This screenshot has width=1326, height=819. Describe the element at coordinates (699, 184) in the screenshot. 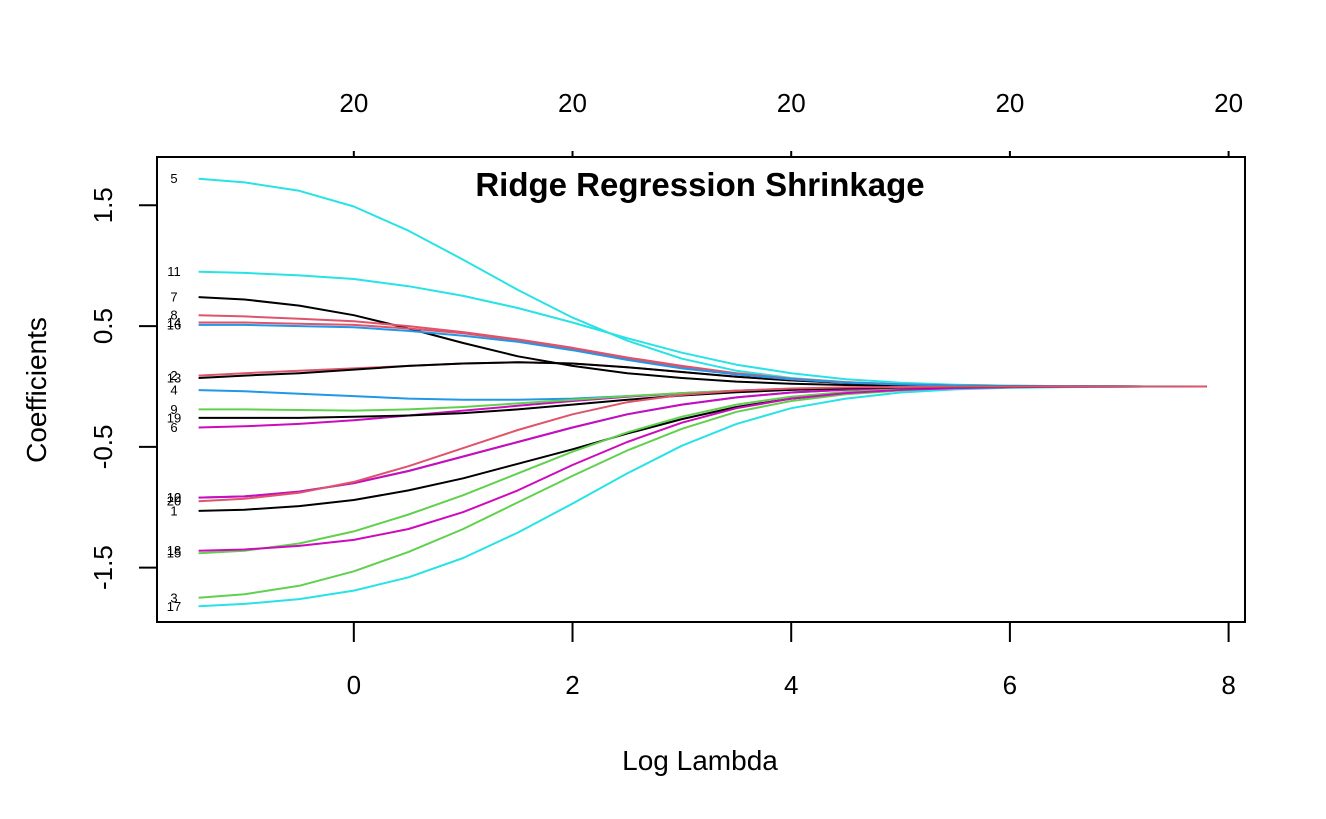

I see `chart-title: Ridge Regression Shrinkage` at that location.